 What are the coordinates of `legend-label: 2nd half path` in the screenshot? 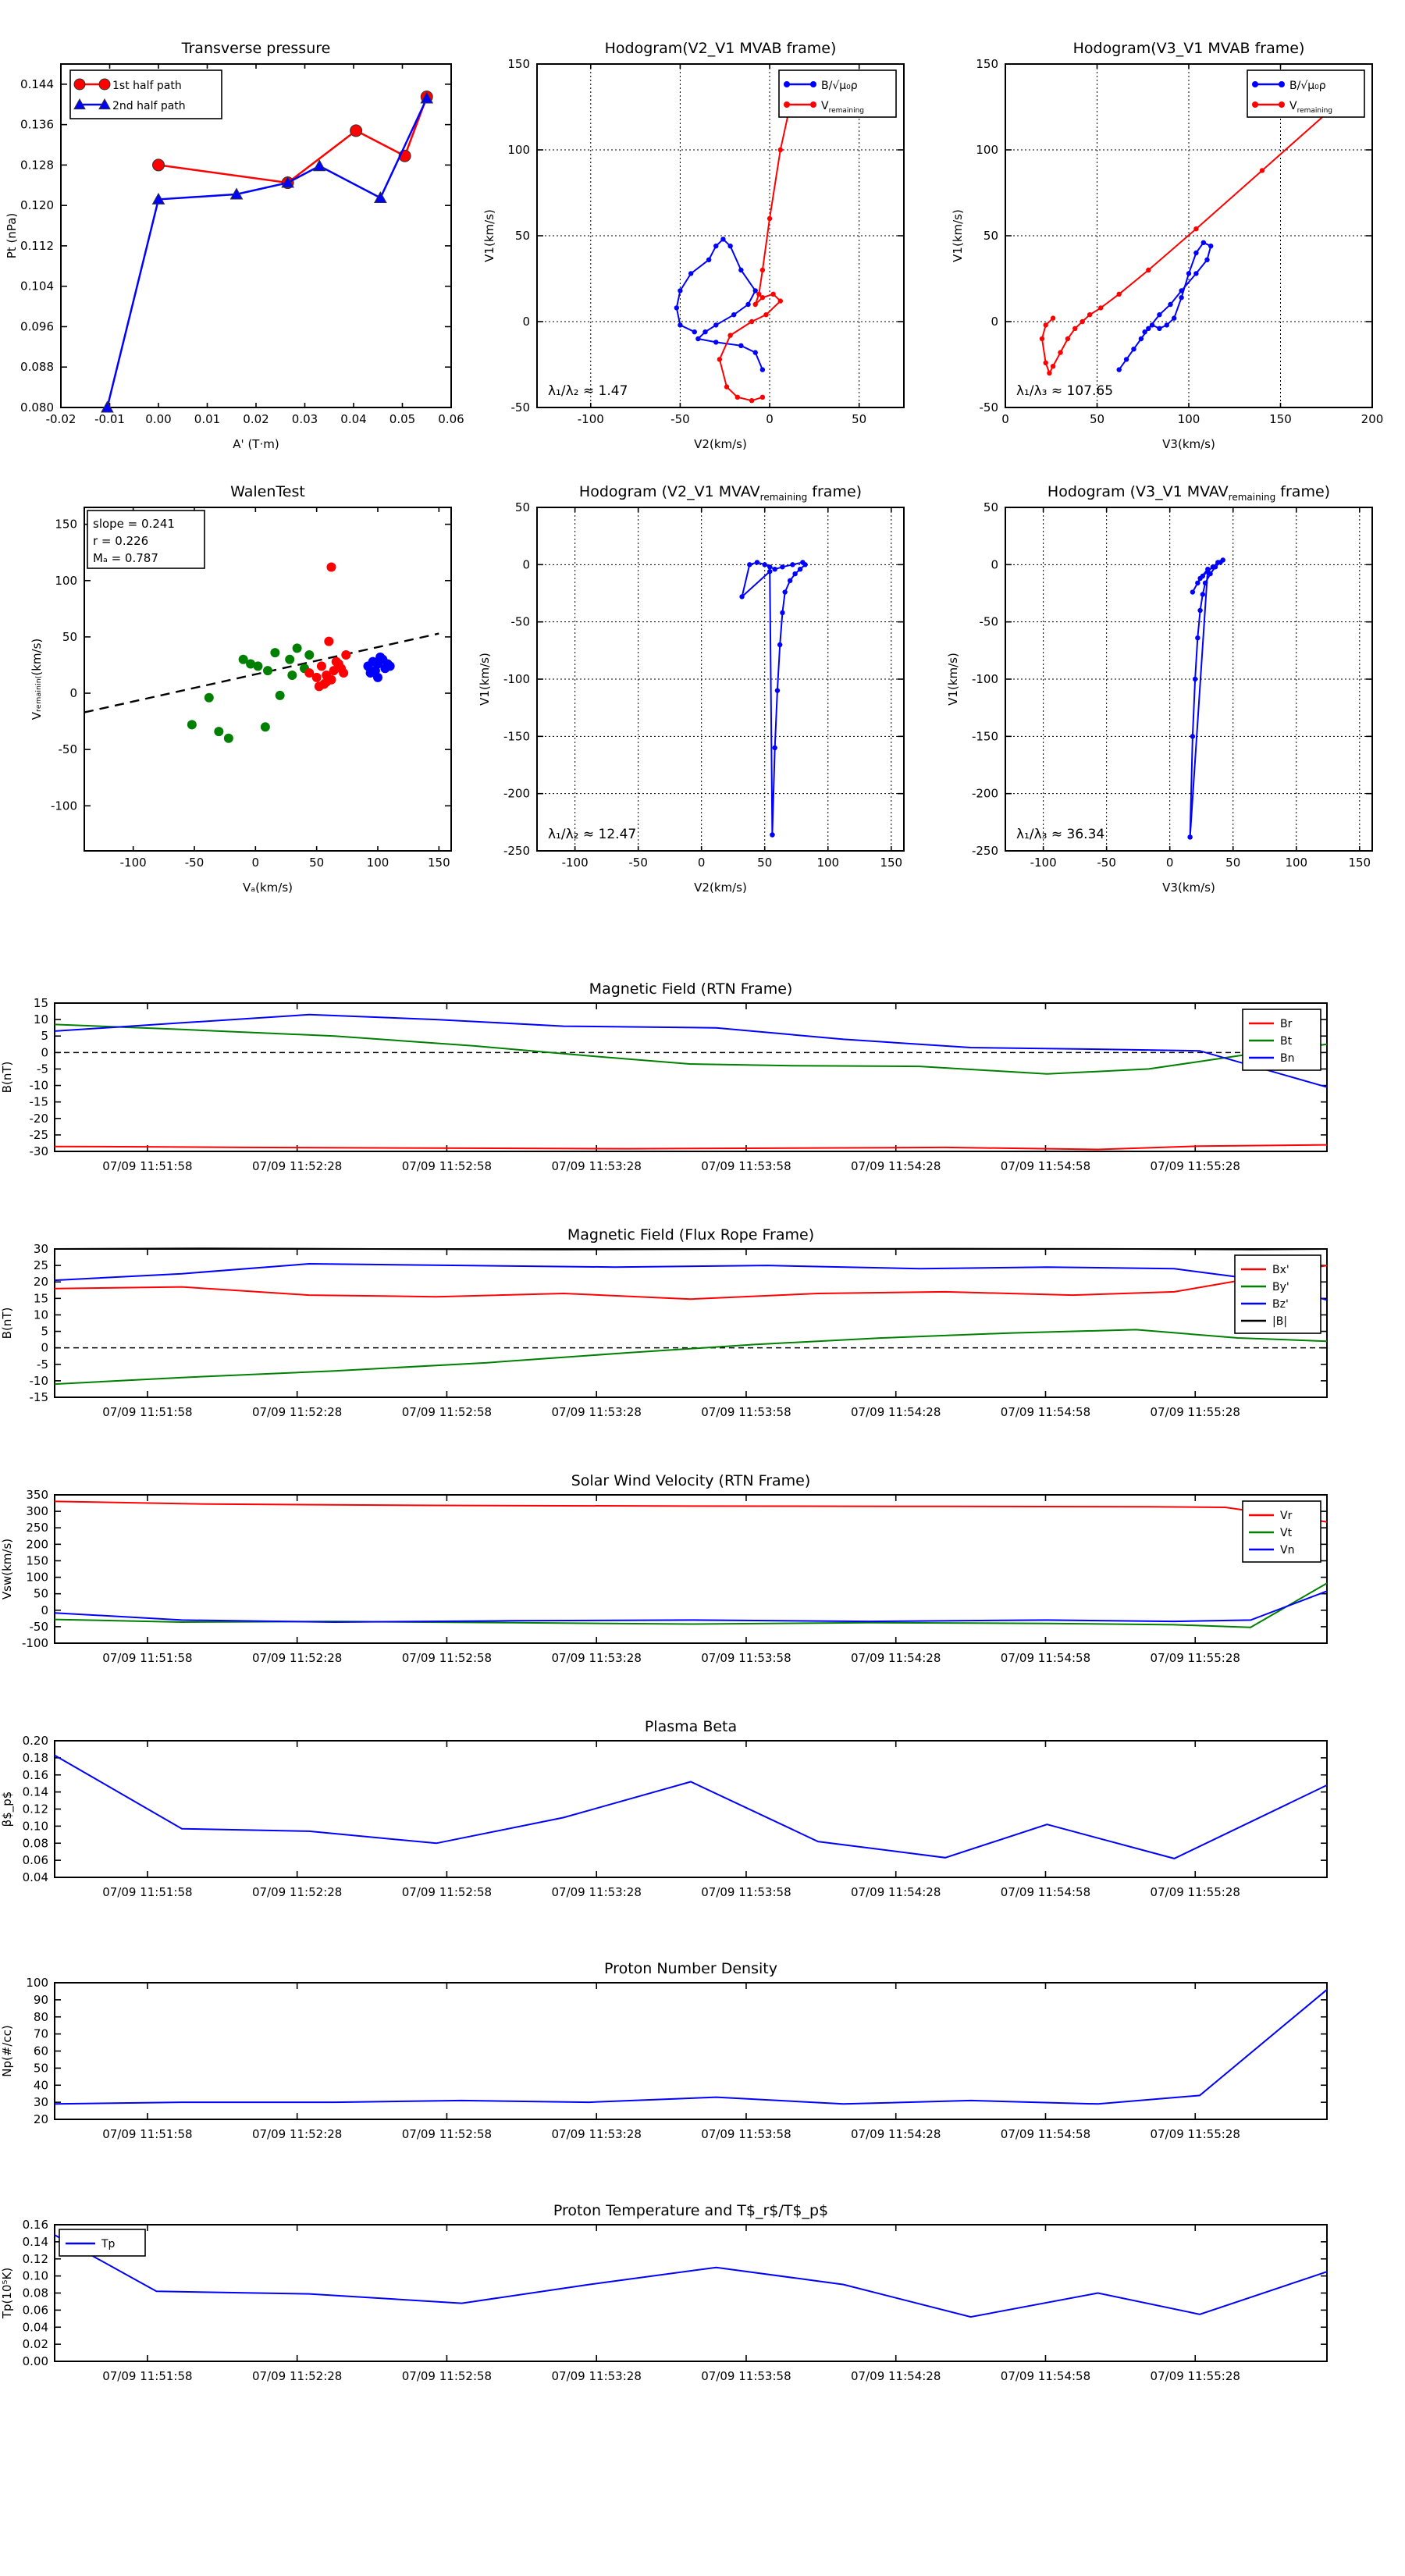 It's located at (149, 106).